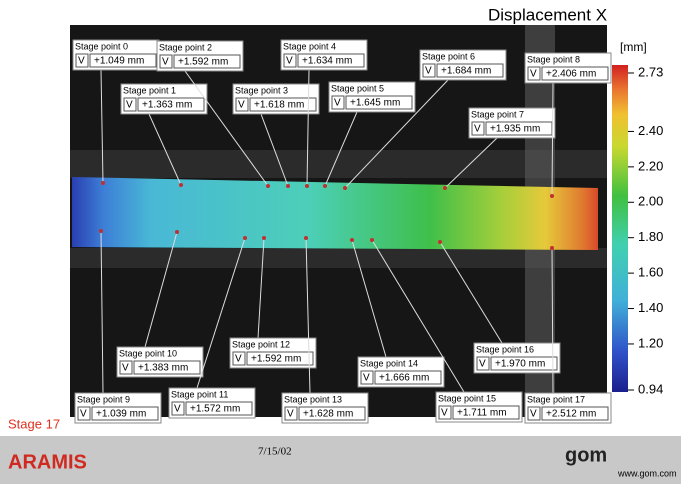 The image size is (681, 484). Describe the element at coordinates (520, 364) in the screenshot. I see `stage-point-value: +1.970 mm` at that location.